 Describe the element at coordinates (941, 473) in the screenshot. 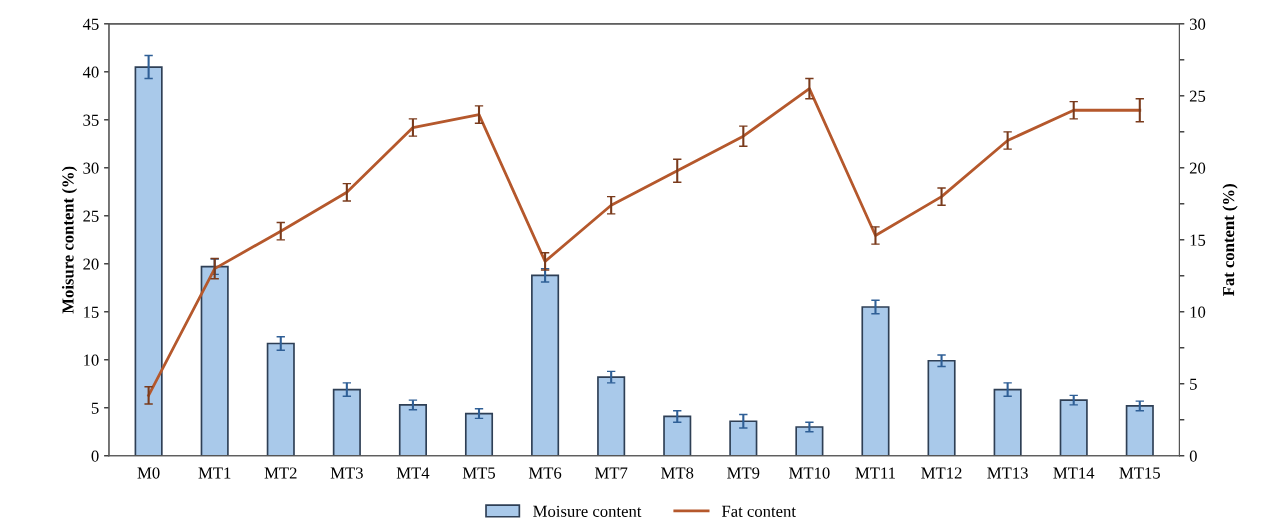

I see `x-tick-label: MT12` at that location.